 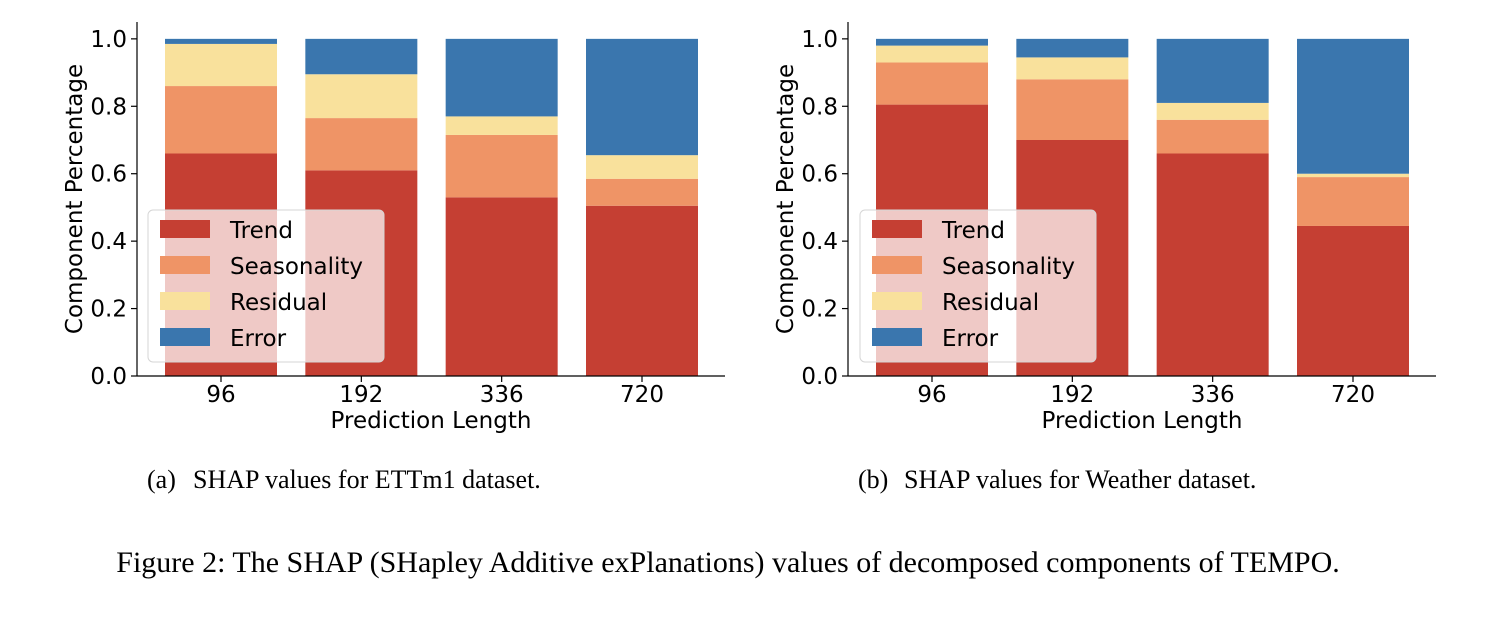 I want to click on subcaption: SHAP values for ETTm1 dataset., so click(x=367, y=479).